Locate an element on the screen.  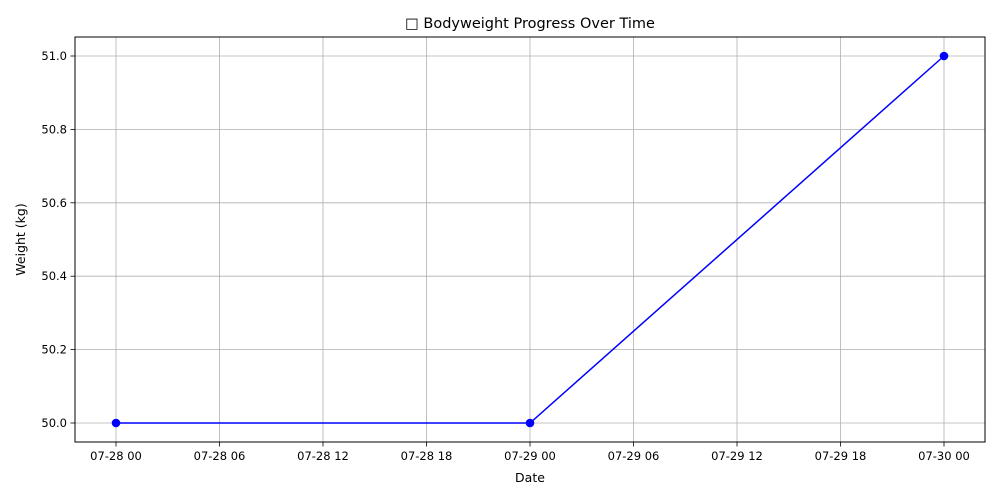
y-tick-label: 50.8 is located at coordinates (54, 129).